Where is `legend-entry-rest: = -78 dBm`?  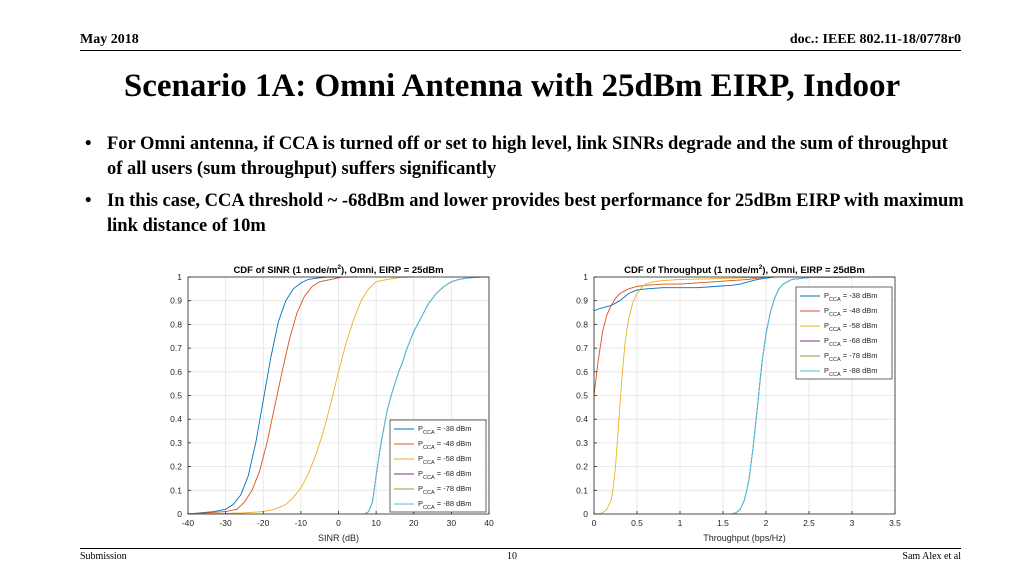 legend-entry-rest: = -78 dBm is located at coordinates (859, 355).